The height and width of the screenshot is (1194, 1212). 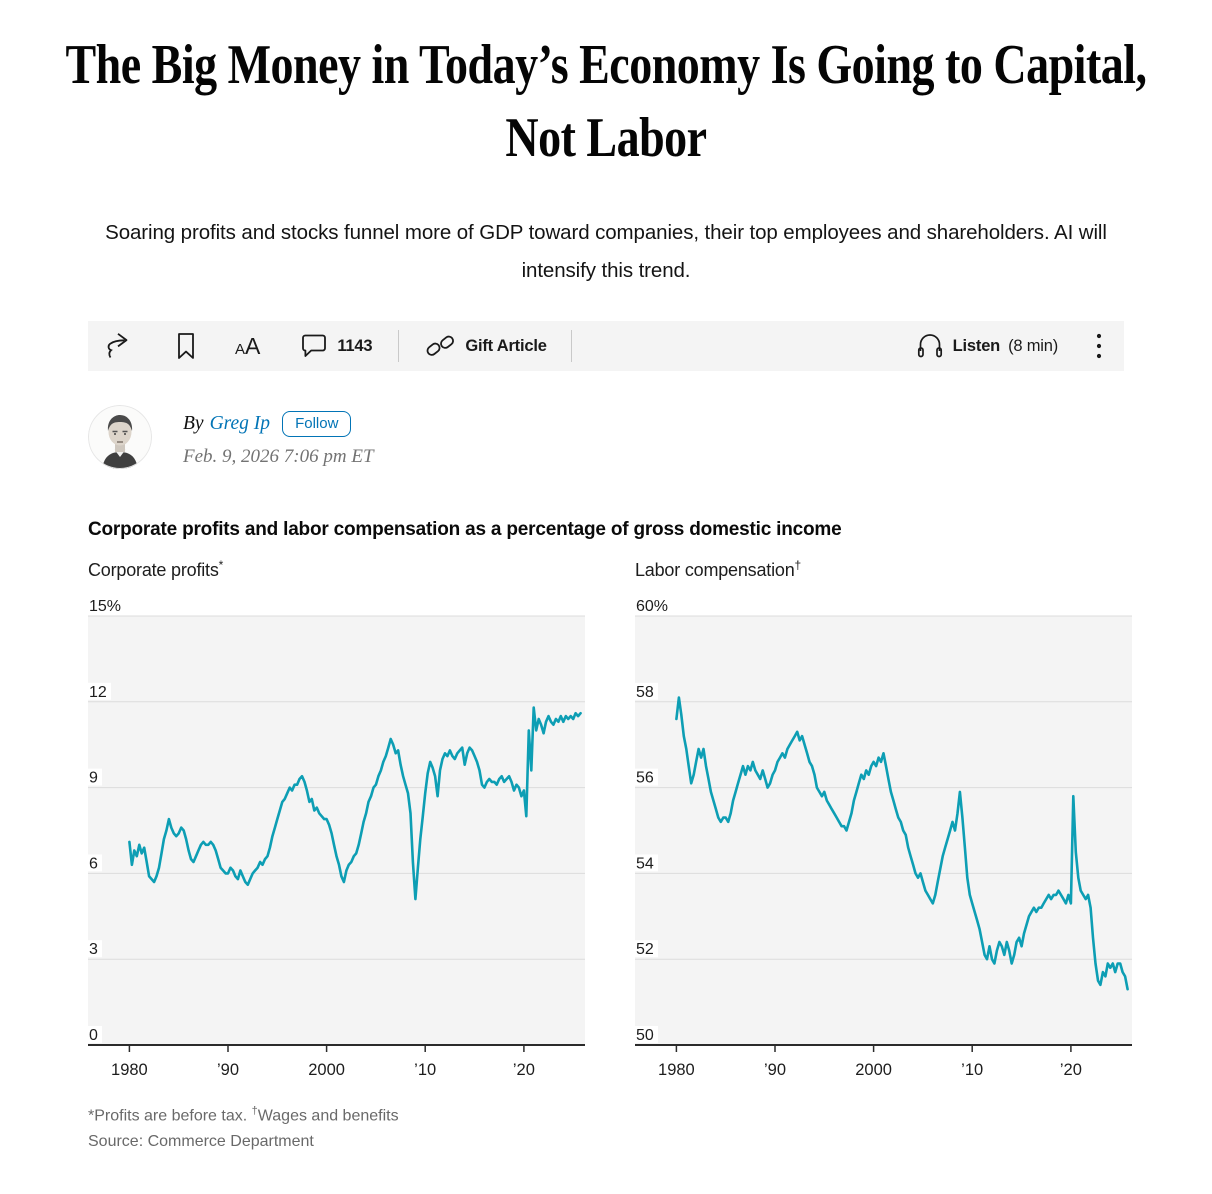 I want to click on svg-text: 54, so click(x=645, y=864).